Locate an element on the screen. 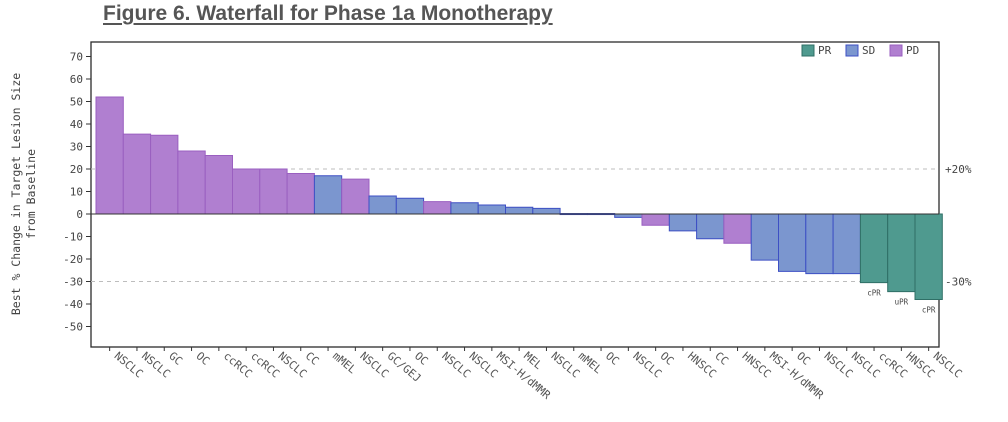  y-tick-label: 10 is located at coordinates (76, 192).